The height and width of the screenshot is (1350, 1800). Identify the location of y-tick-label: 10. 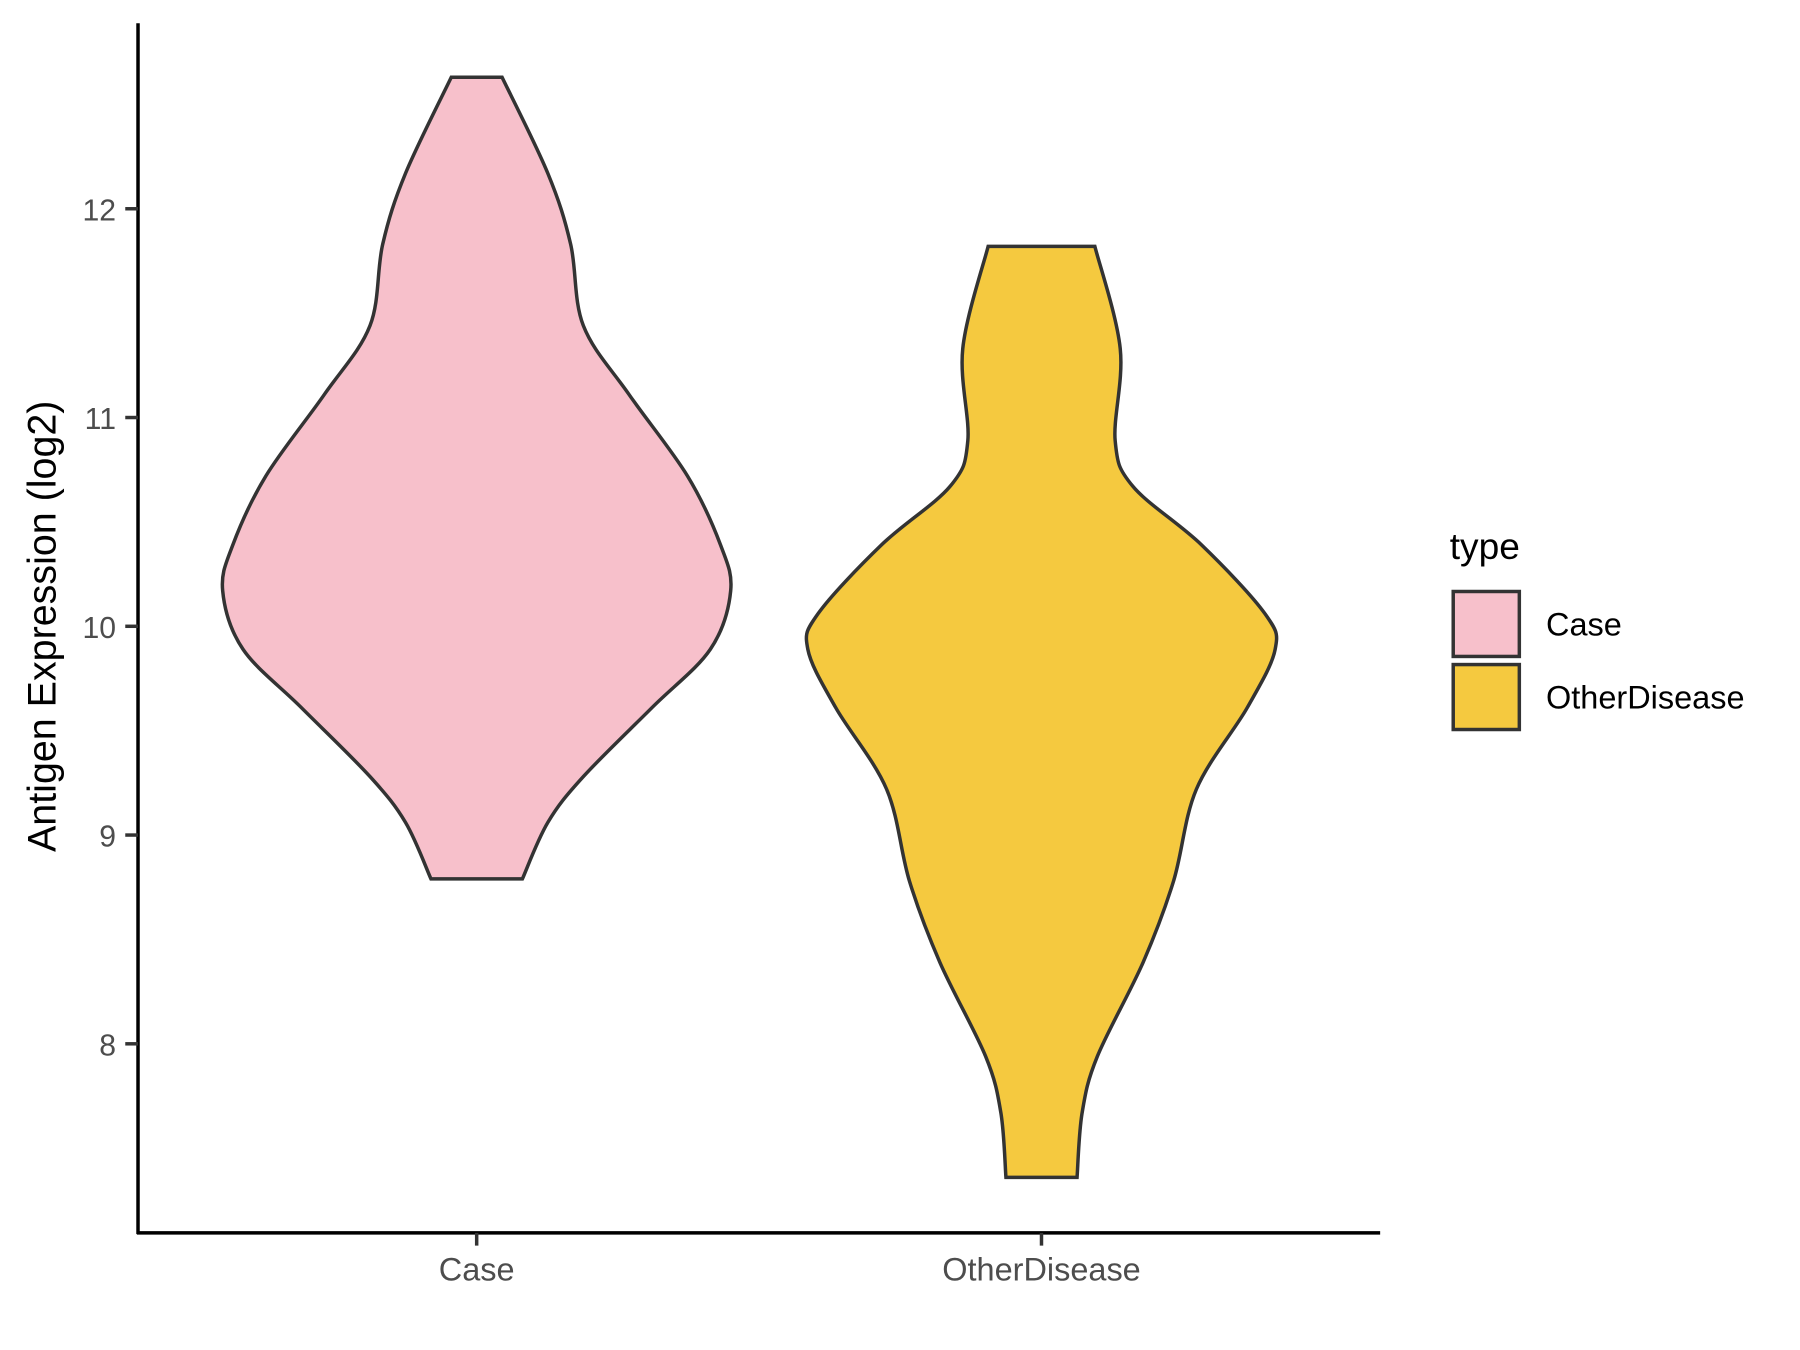
(99, 628).